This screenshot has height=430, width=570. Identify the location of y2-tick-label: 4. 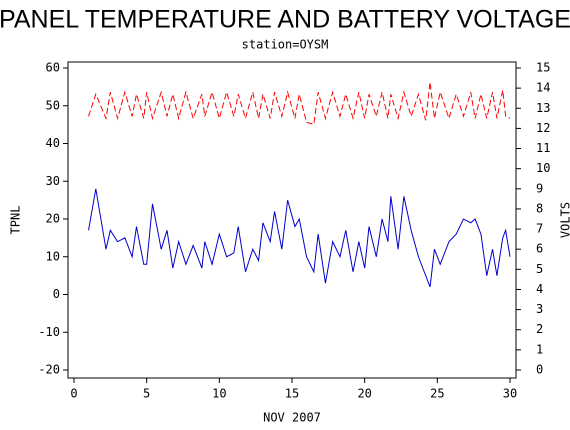
(539, 289).